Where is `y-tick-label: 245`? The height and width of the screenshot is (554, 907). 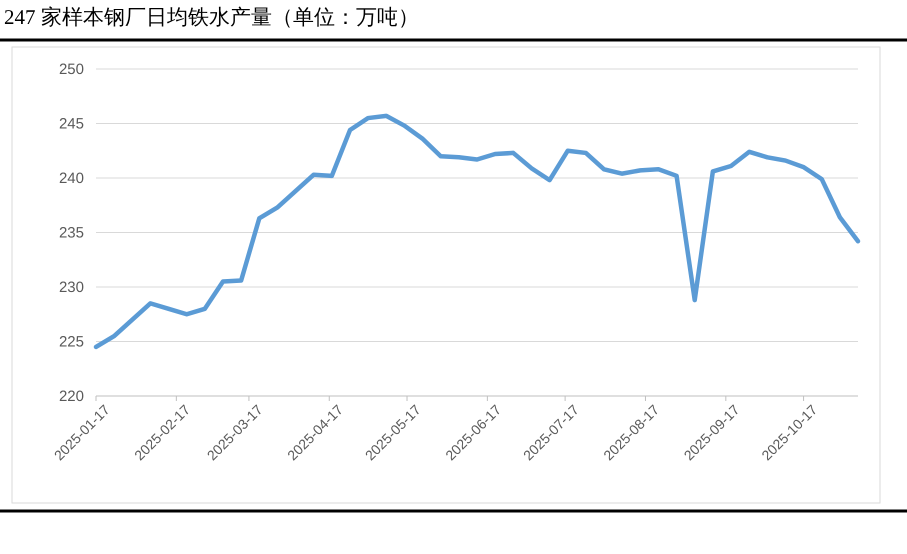
y-tick-label: 245 is located at coordinates (71, 123).